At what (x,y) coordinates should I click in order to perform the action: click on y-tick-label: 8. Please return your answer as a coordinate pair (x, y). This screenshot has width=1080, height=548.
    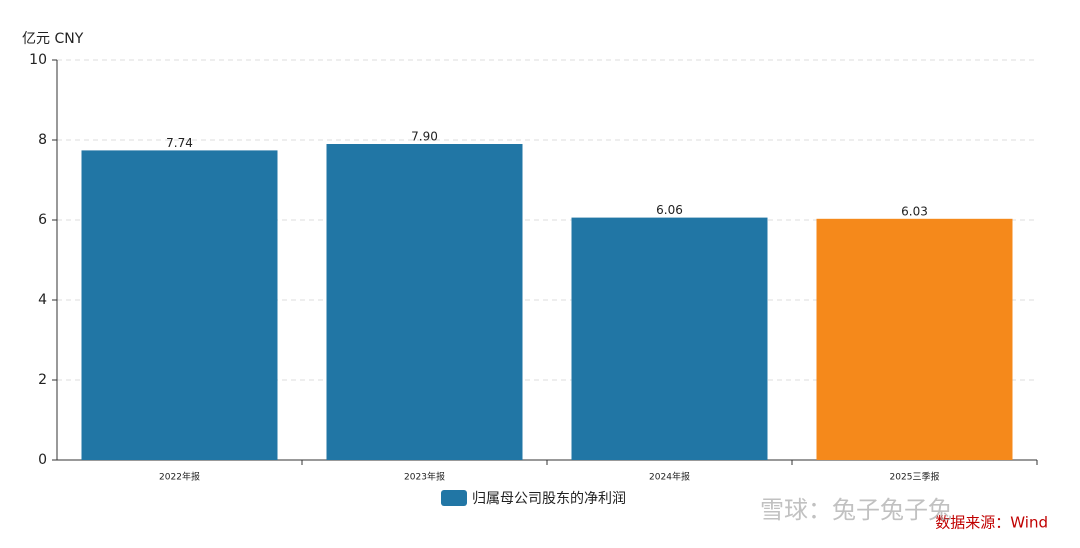
    Looking at the image, I should click on (42, 140).